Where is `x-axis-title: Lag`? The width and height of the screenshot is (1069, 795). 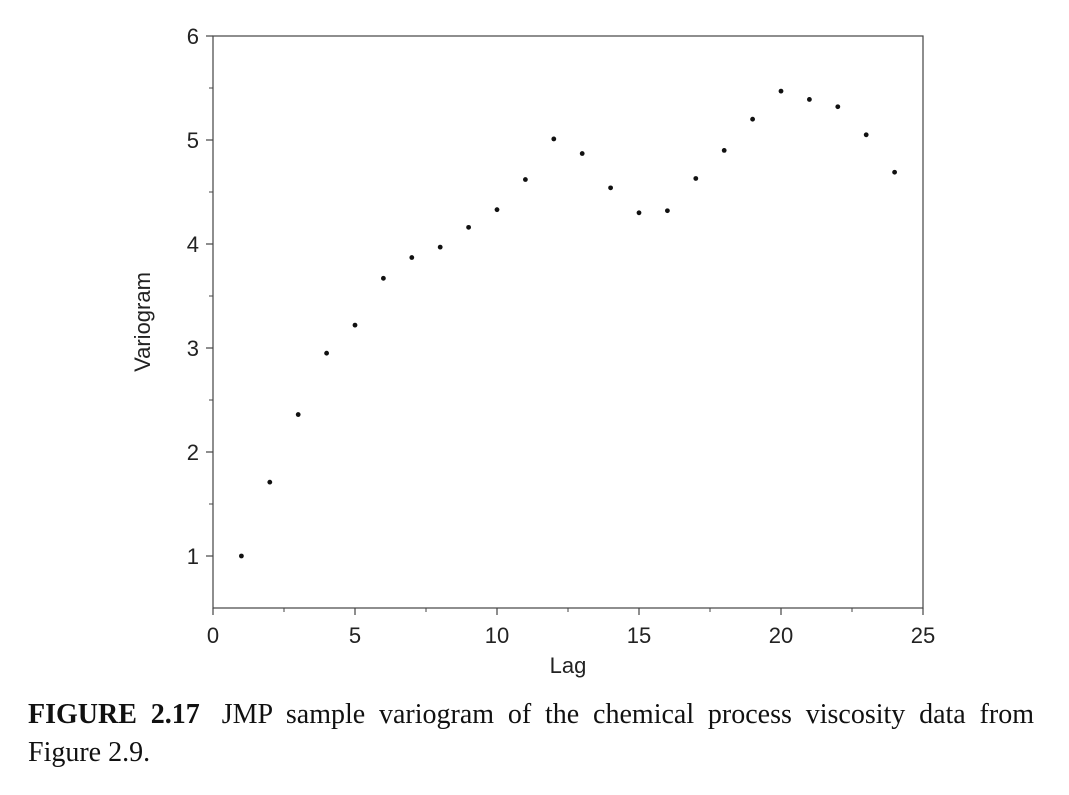 x-axis-title: Lag is located at coordinates (568, 665).